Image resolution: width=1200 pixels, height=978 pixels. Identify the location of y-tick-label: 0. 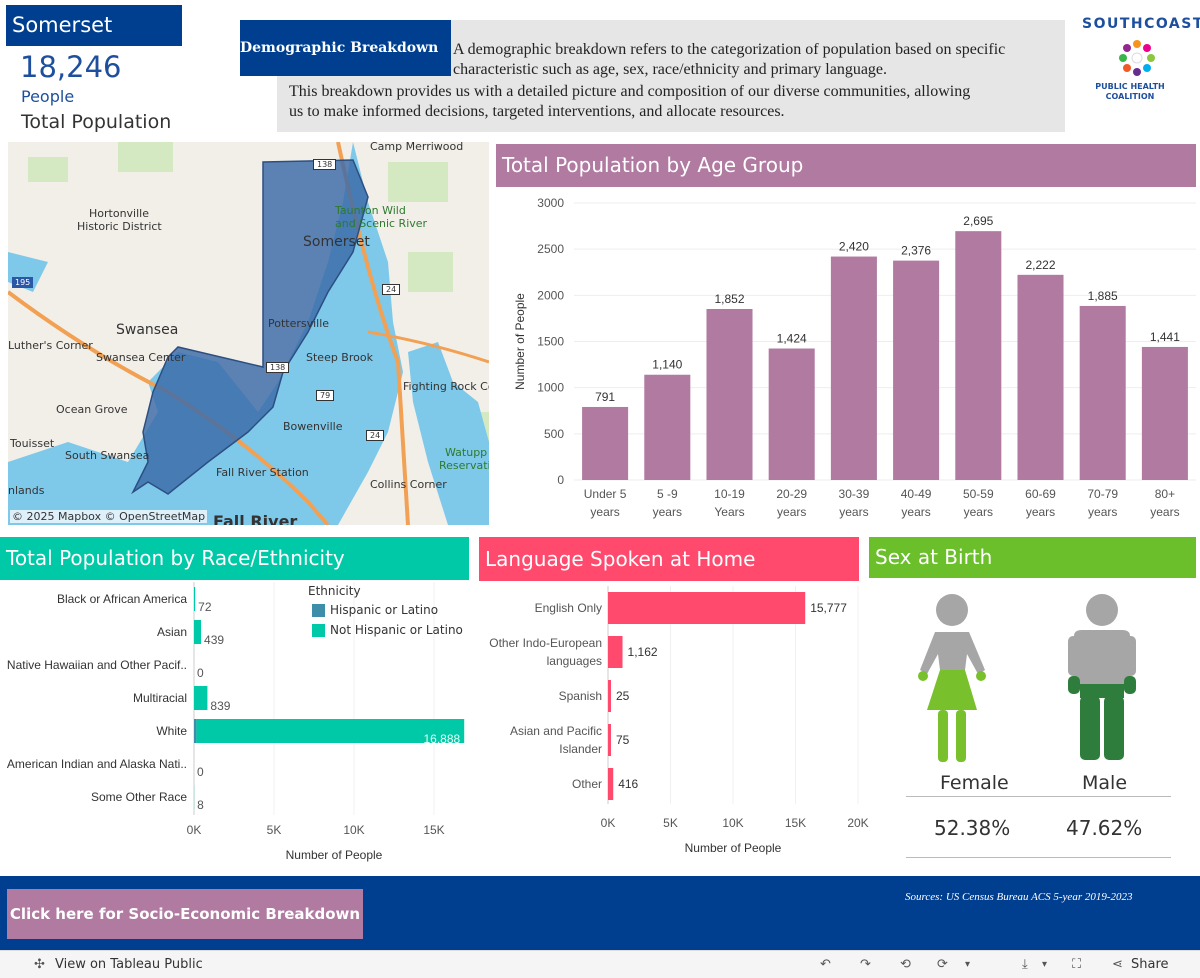
(560, 480).